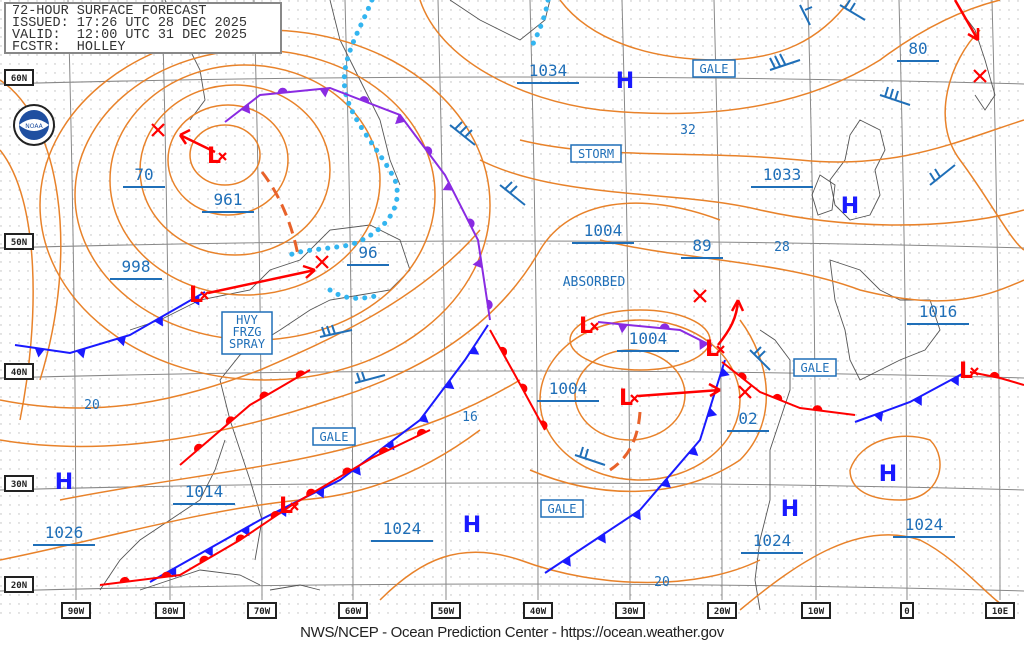 This screenshot has width=1024, height=652. What do you see at coordinates (19, 586) in the screenshot?
I see `lat-label: 20N` at bounding box center [19, 586].